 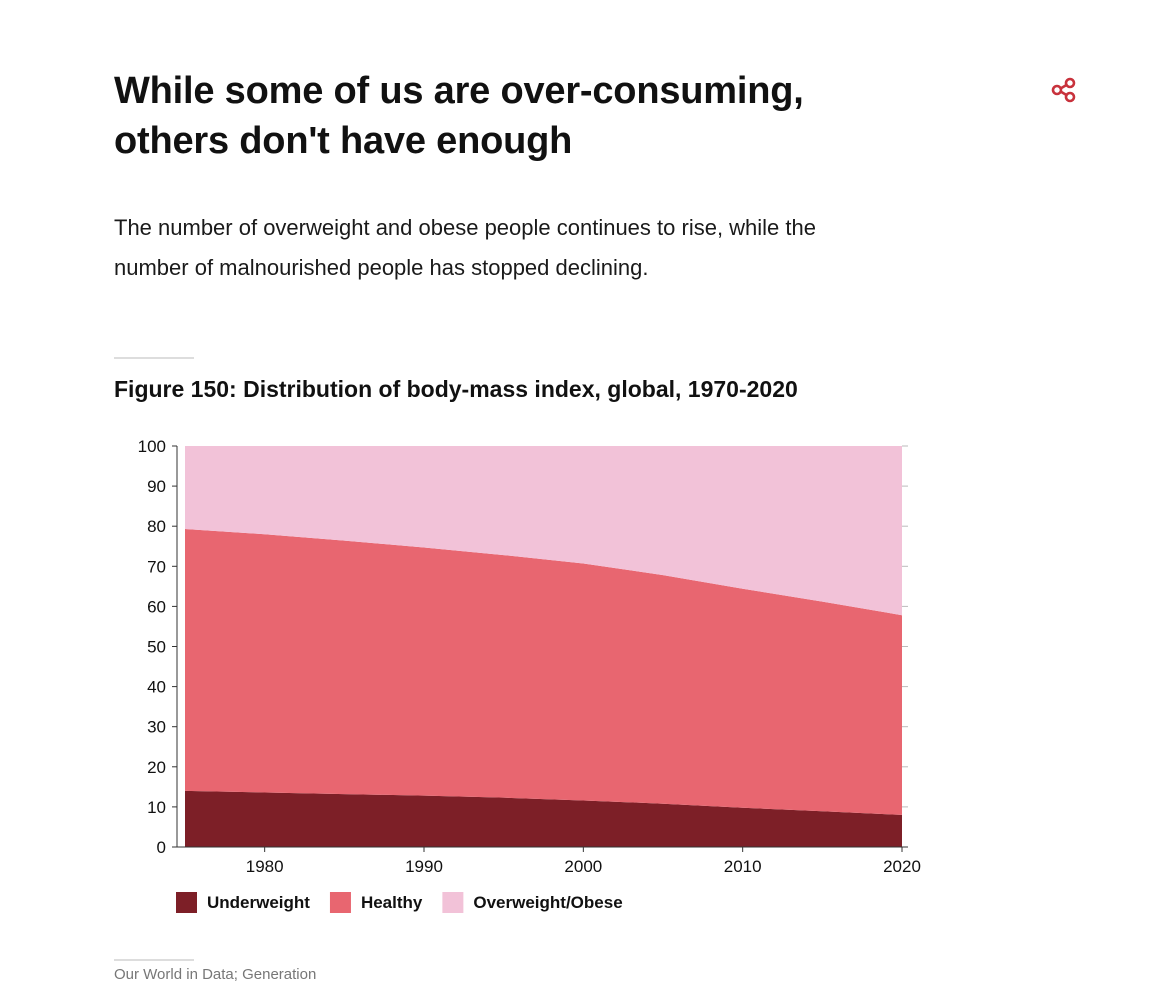 I want to click on y-tick-label-40: 40, so click(x=156, y=687).